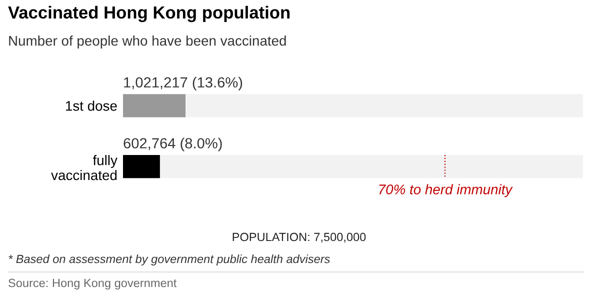 Image resolution: width=592 pixels, height=296 pixels. Describe the element at coordinates (91, 105) in the screenshot. I see `y-tick-label: 1st dose` at that location.